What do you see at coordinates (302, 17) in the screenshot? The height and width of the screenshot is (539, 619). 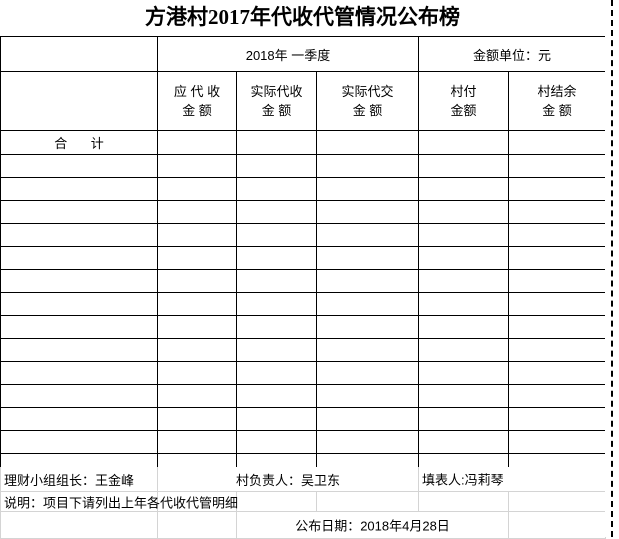 I see `page-title: 方港村2017年代收代管情况公布榜` at bounding box center [302, 17].